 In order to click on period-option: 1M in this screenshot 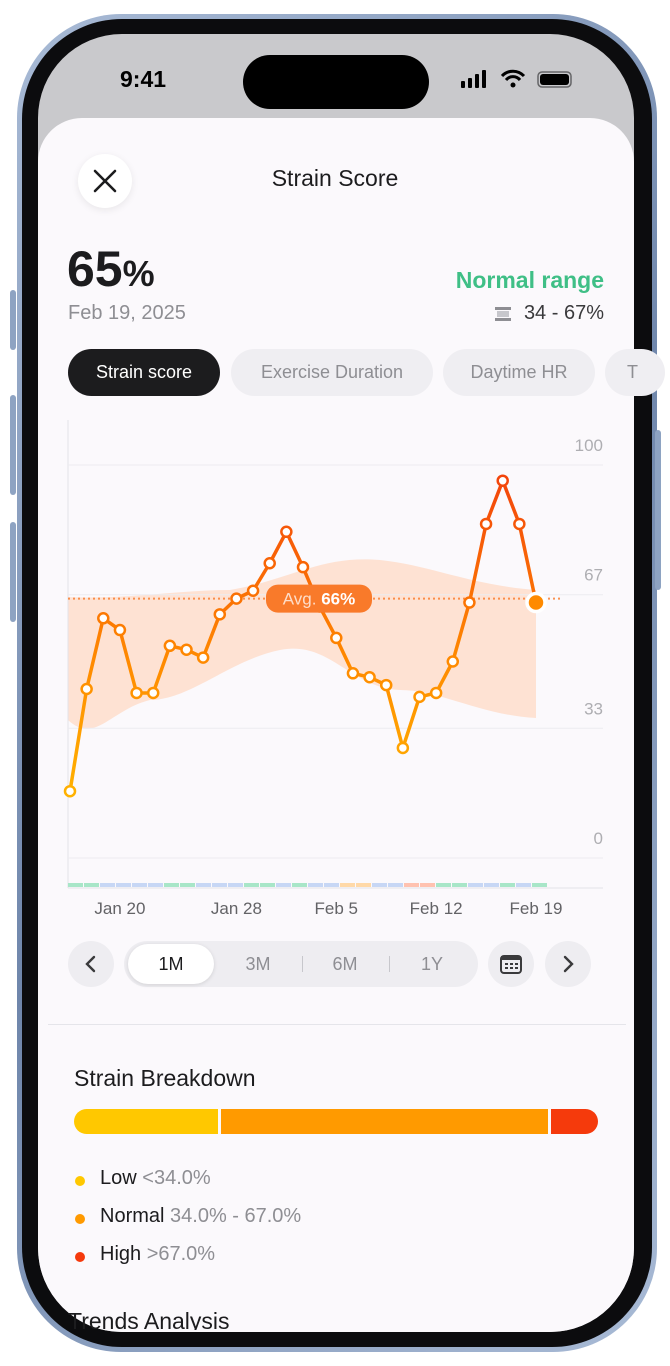, I will do `click(171, 964)`.